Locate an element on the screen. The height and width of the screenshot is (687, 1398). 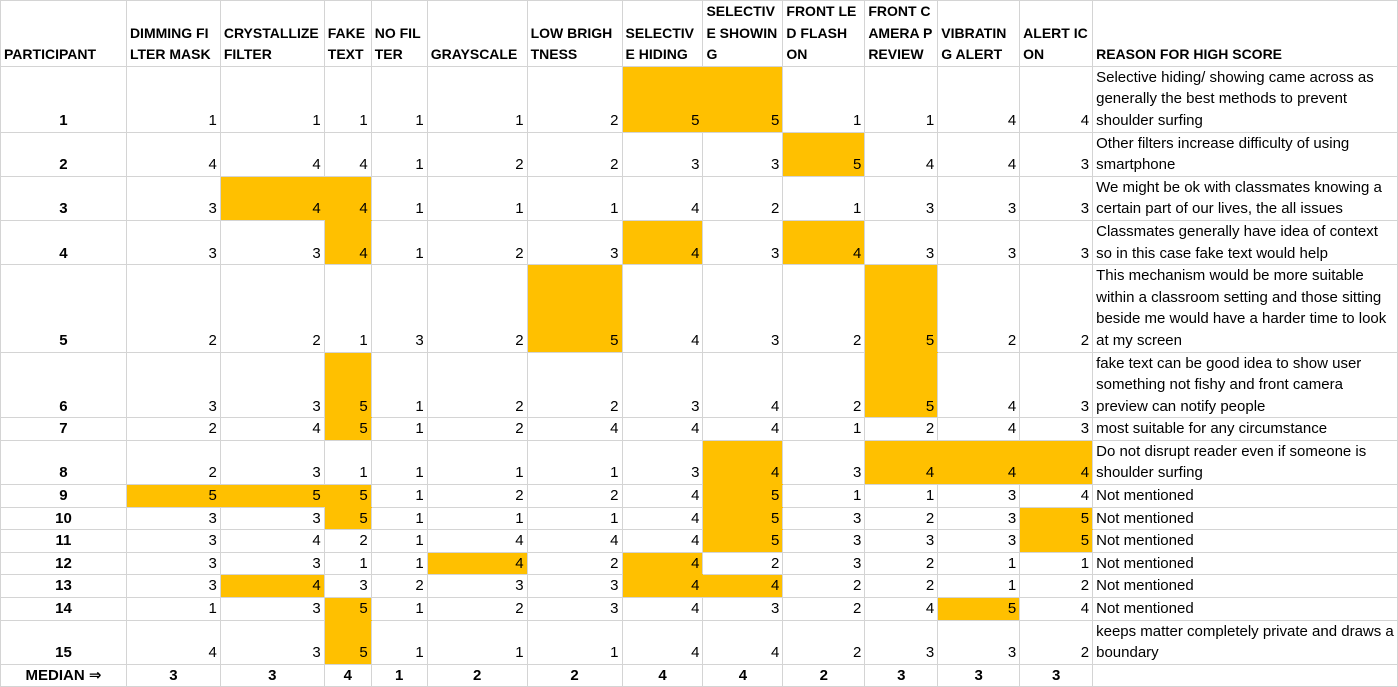
participant-id-cell: 13 is located at coordinates (63, 586).